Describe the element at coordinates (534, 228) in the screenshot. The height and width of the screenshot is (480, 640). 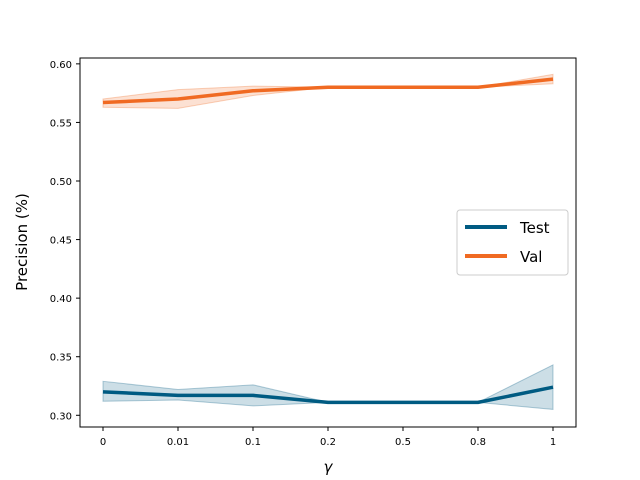
I see `legend-label-test: Test` at that location.